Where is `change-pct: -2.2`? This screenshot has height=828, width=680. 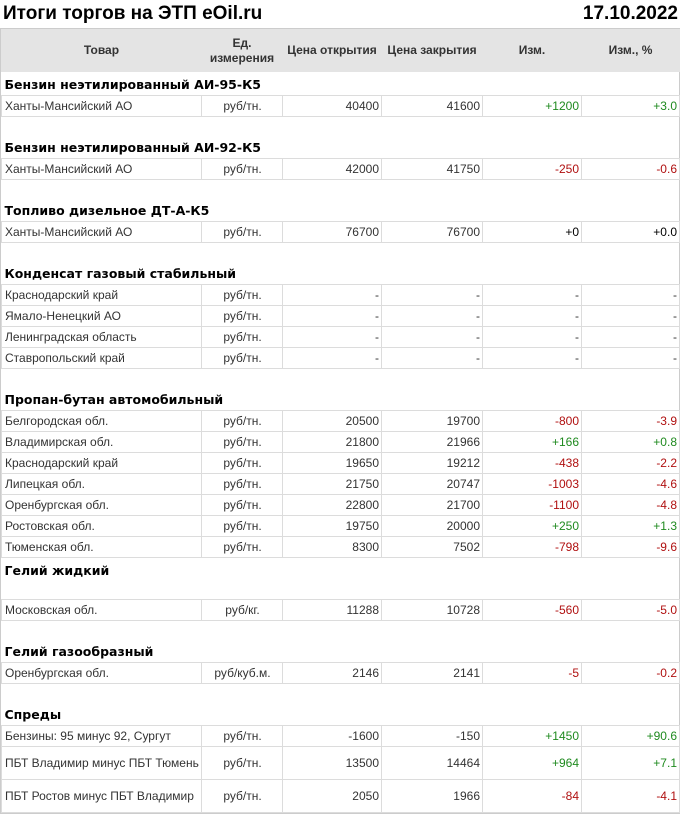 change-pct: -2.2 is located at coordinates (630, 463).